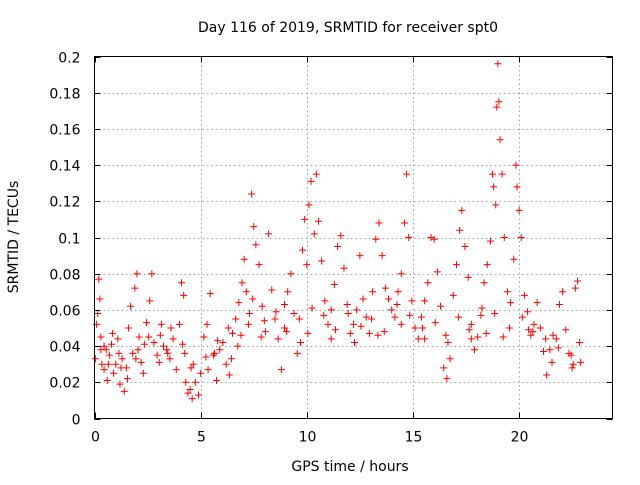  I want to click on y-tick-label: 0.2, so click(69, 59).